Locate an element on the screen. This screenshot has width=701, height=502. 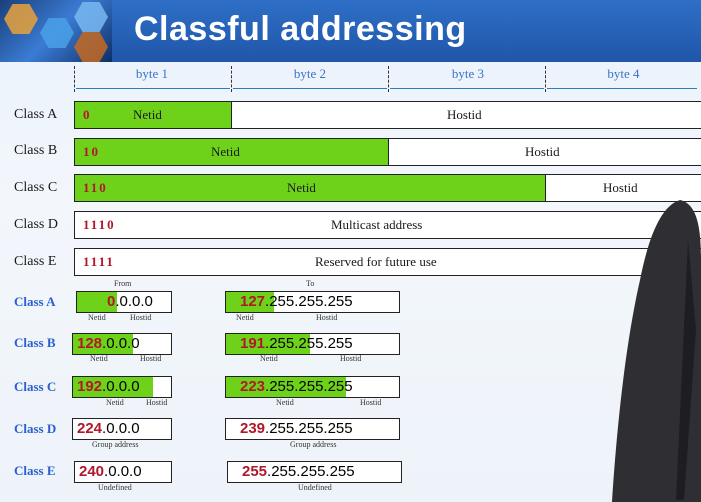
first-octet: 223 is located at coordinates (253, 386).